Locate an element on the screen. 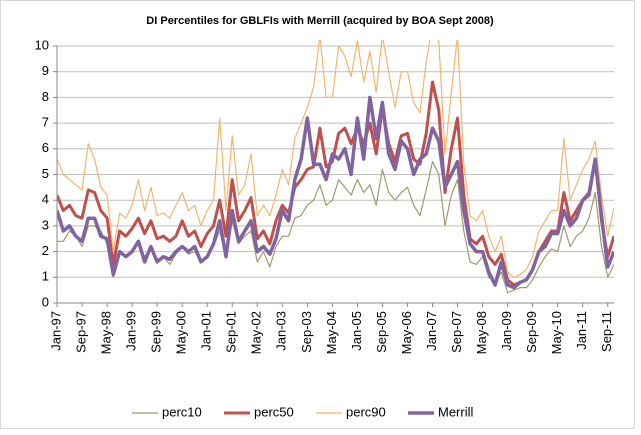 This screenshot has height=435, width=641. y-tick-label: 1 is located at coordinates (45, 276).